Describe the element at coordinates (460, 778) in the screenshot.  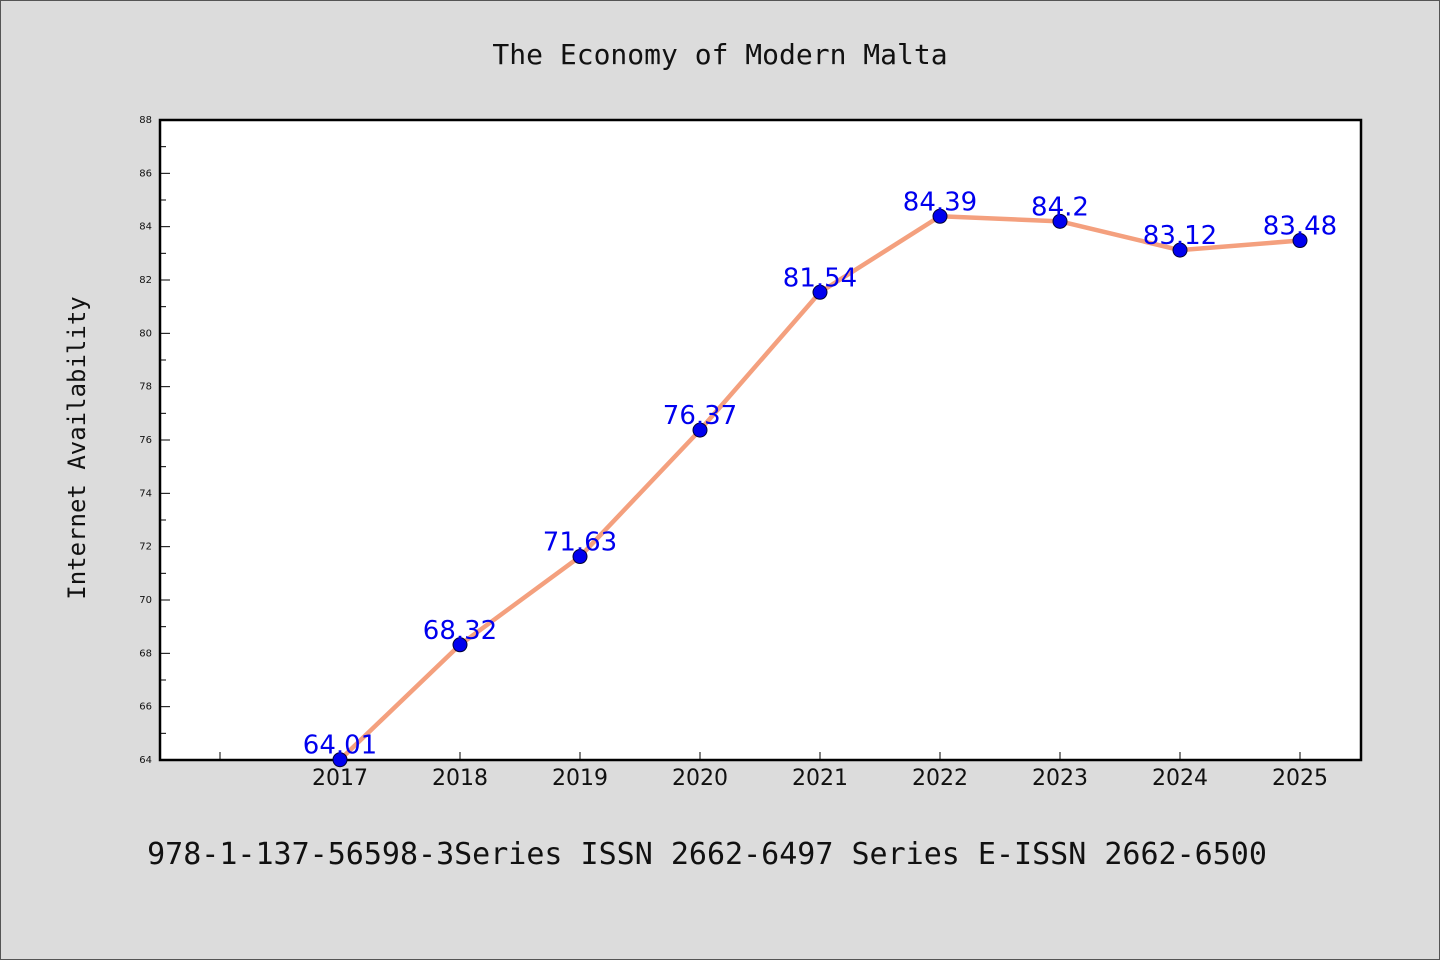
I see `x-tick-label: 2018` at that location.